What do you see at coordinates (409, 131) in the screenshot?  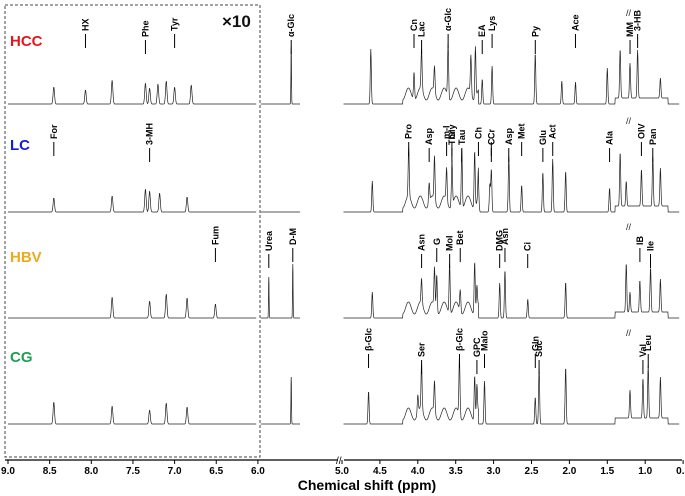 I see `annotation-label: Pro` at bounding box center [409, 131].